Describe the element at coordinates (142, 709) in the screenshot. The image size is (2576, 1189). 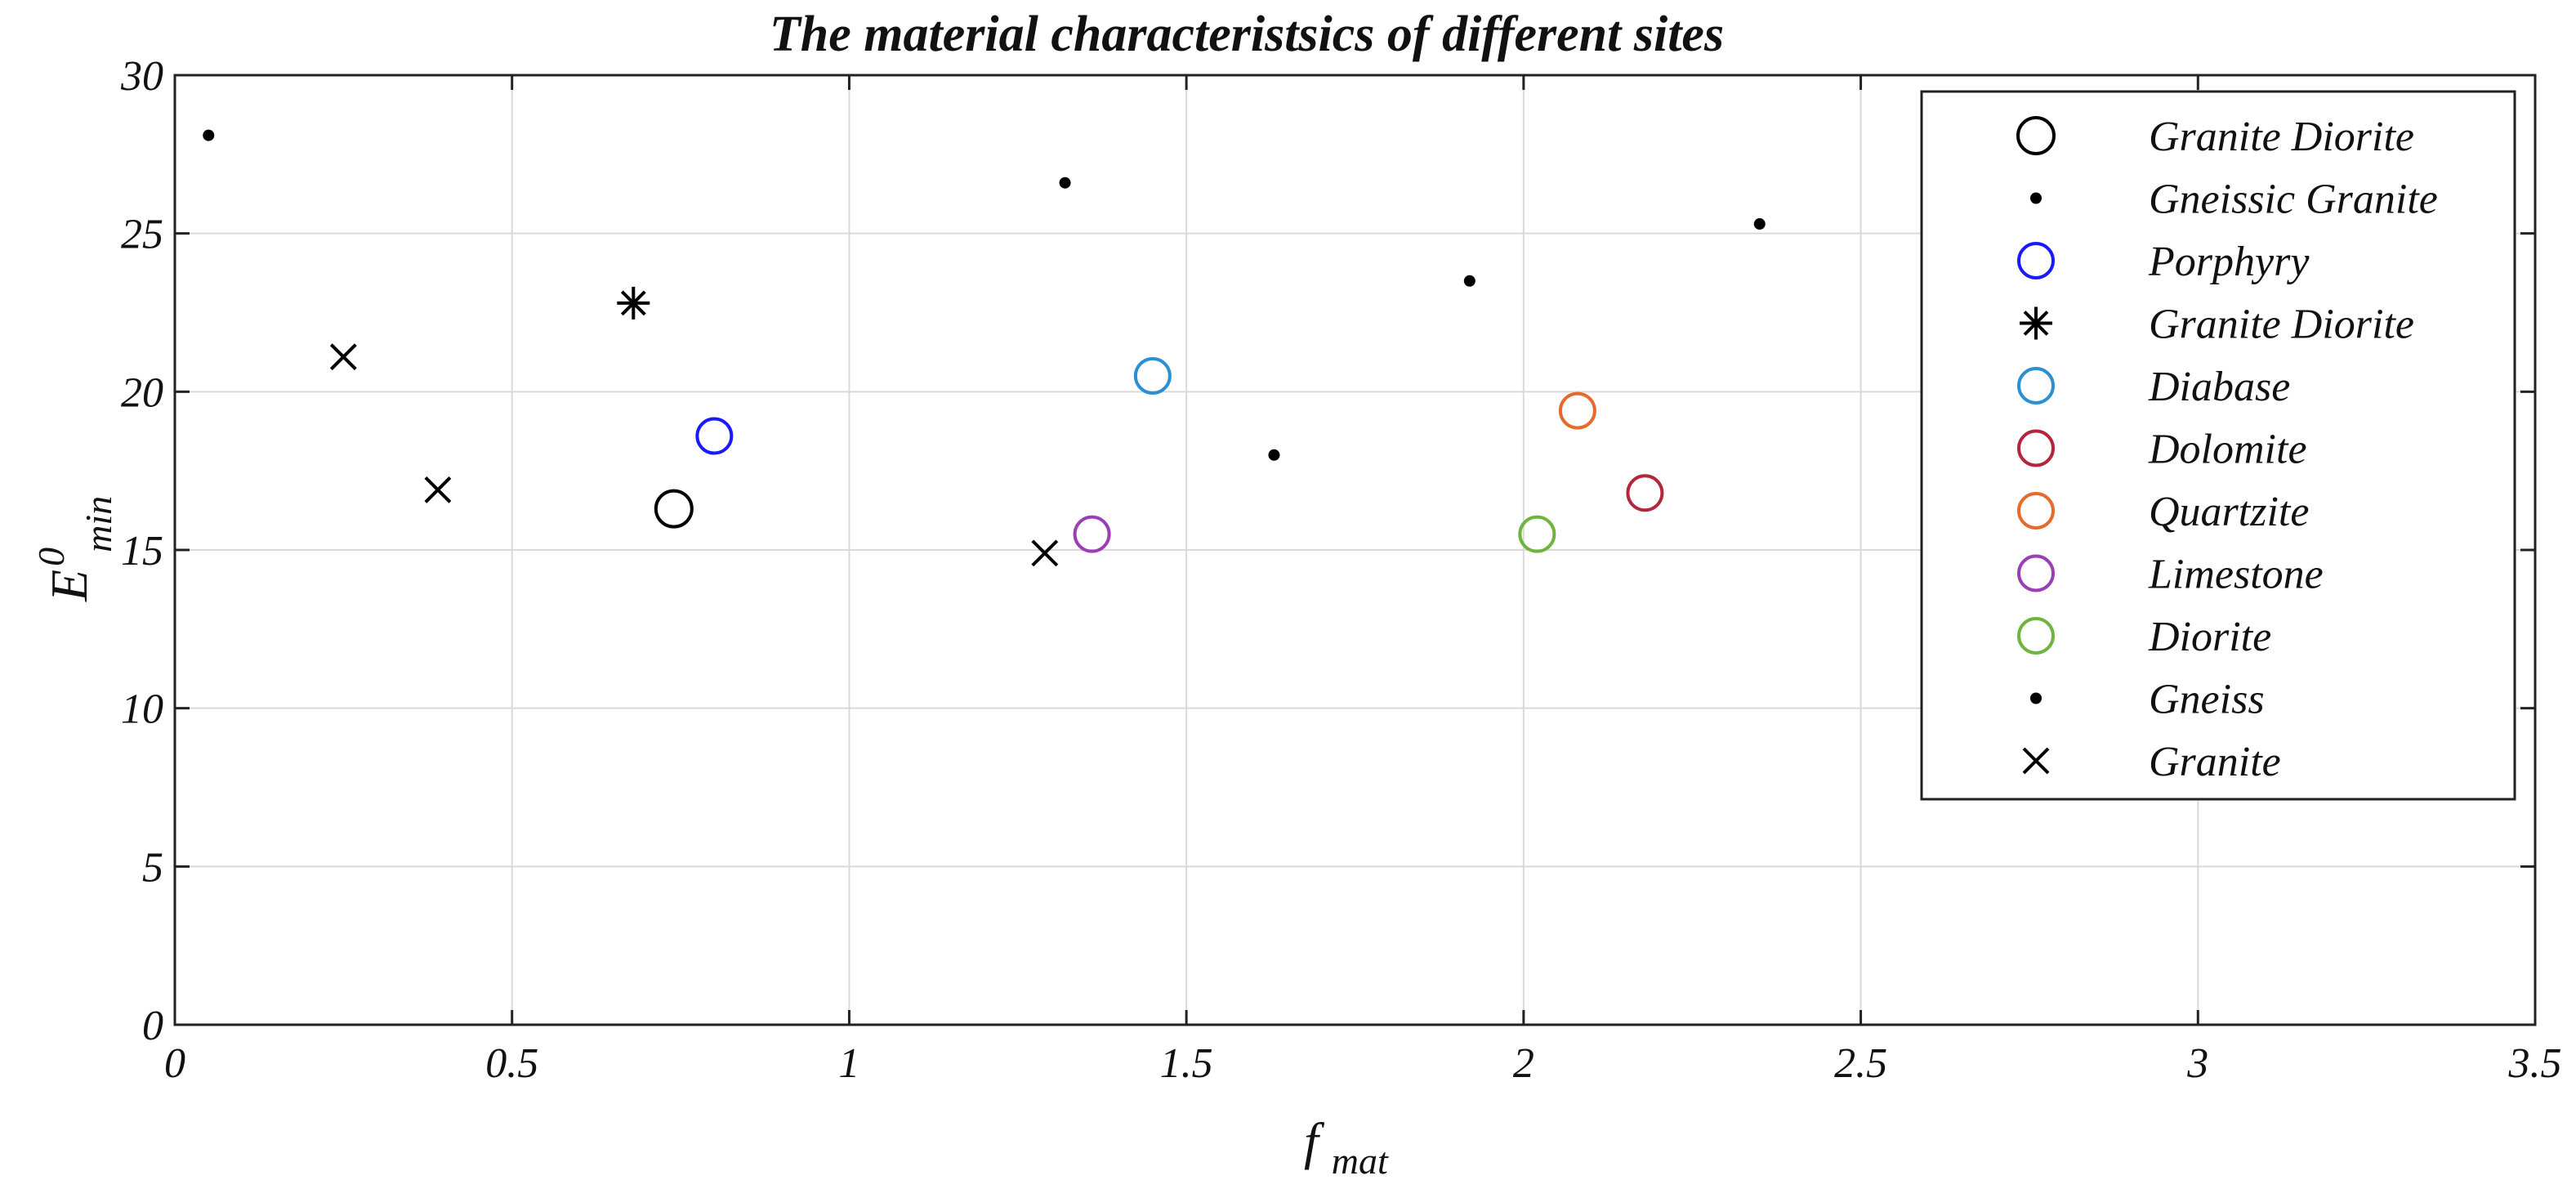
I see `y-tick-label: 10` at that location.